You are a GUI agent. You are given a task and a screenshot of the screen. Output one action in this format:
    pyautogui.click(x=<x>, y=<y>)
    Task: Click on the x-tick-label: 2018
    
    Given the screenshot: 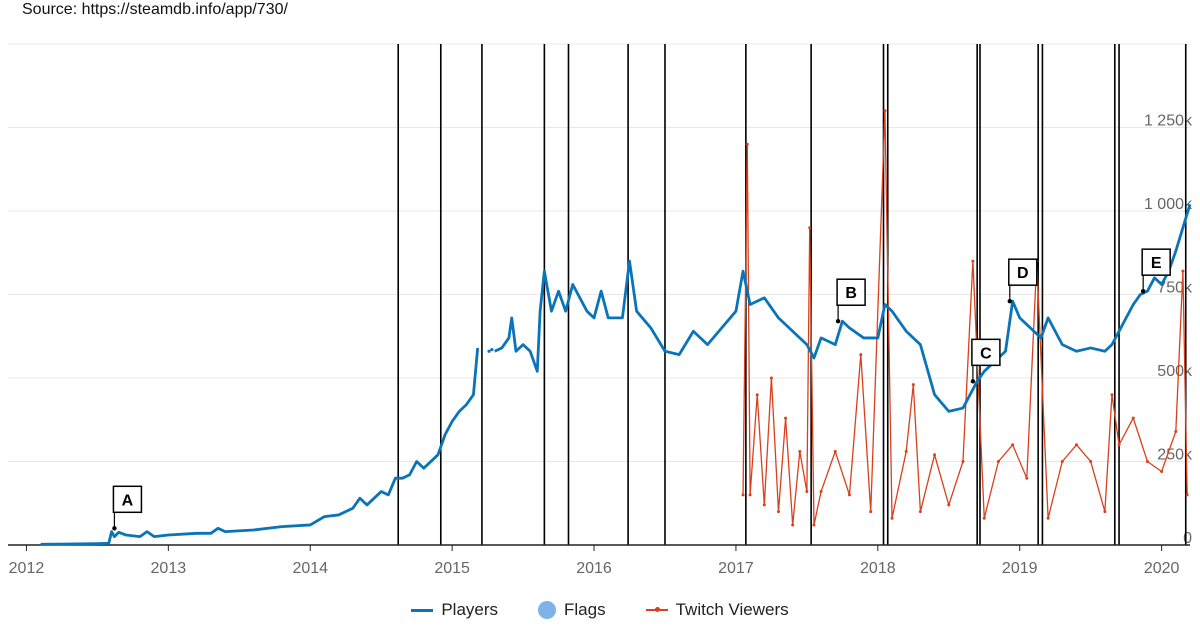 What is the action you would take?
    pyautogui.click(x=878, y=568)
    